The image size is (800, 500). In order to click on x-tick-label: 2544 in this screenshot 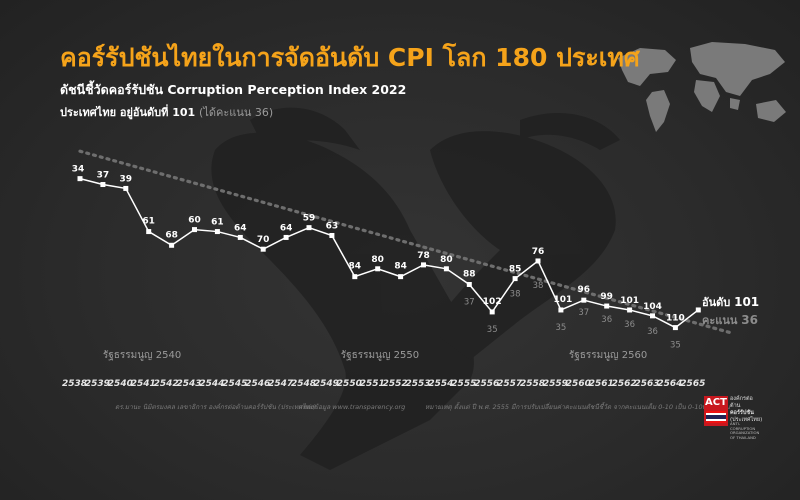, I will do `click(211, 384)`.